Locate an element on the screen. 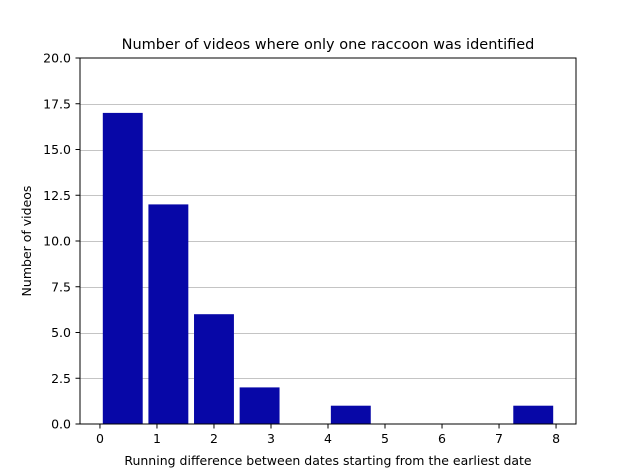 The image size is (640, 476). y-tick-label: 10.0 is located at coordinates (57, 241).